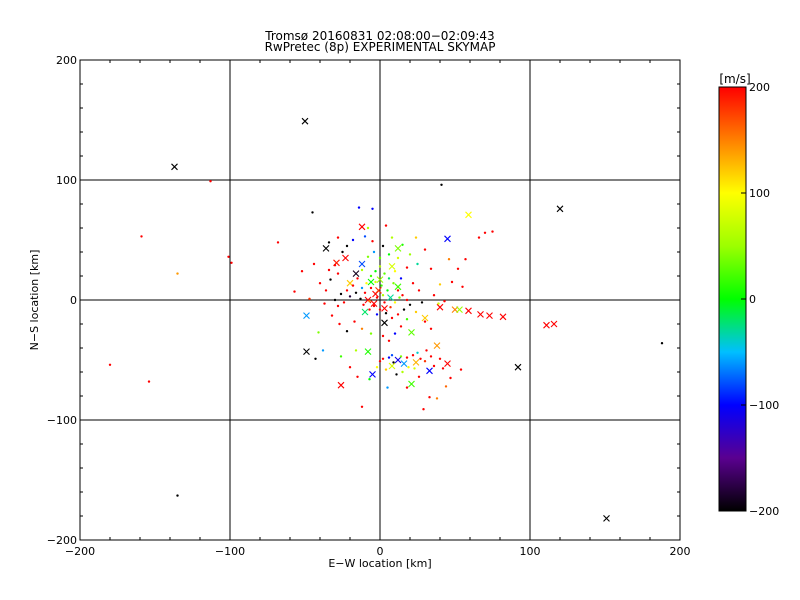  I want to click on chart-subtitle: RwPretec (8p) EXPERIMENTAL SKYMAP, so click(380, 47).